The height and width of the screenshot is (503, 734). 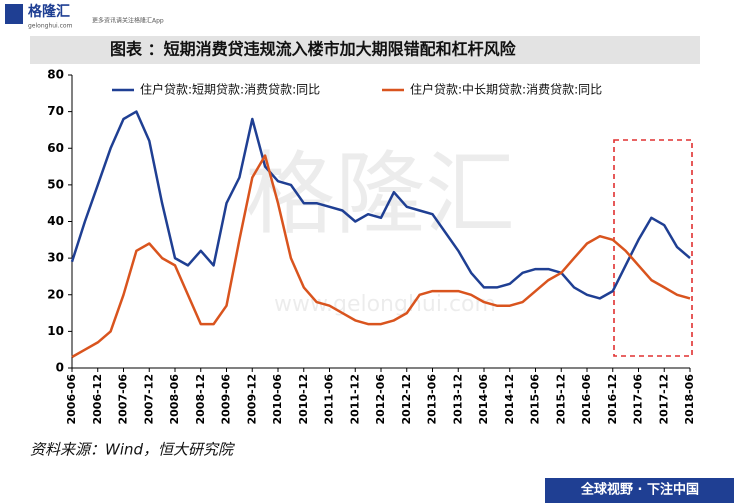 I want to click on tagline: 更多资讯请关注格隆汇App, so click(x=128, y=21).